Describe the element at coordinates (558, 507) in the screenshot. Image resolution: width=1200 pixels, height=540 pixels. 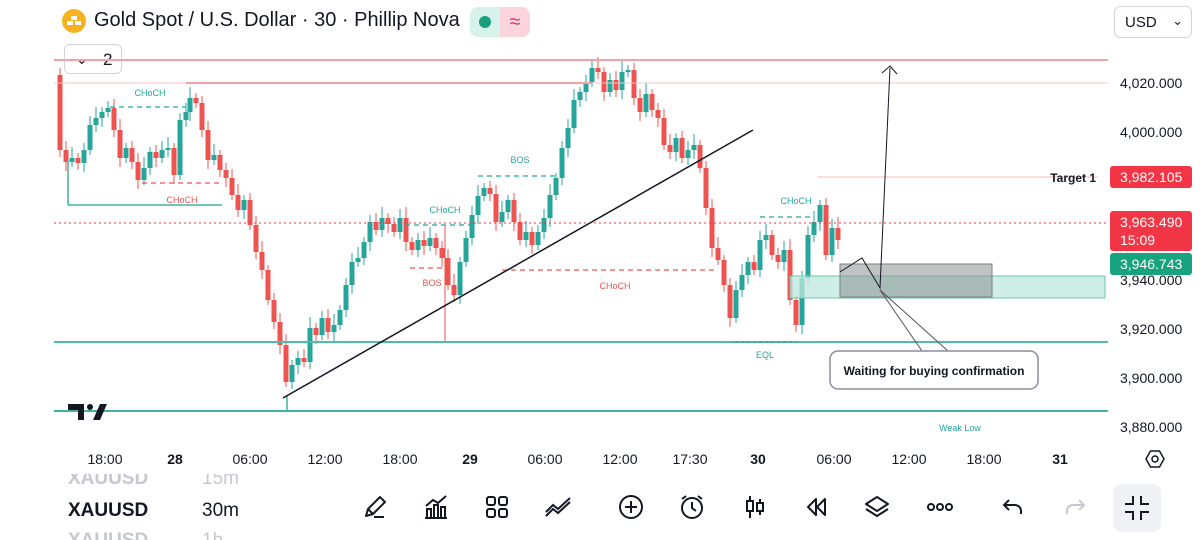
I see `trend-line-icon` at that location.